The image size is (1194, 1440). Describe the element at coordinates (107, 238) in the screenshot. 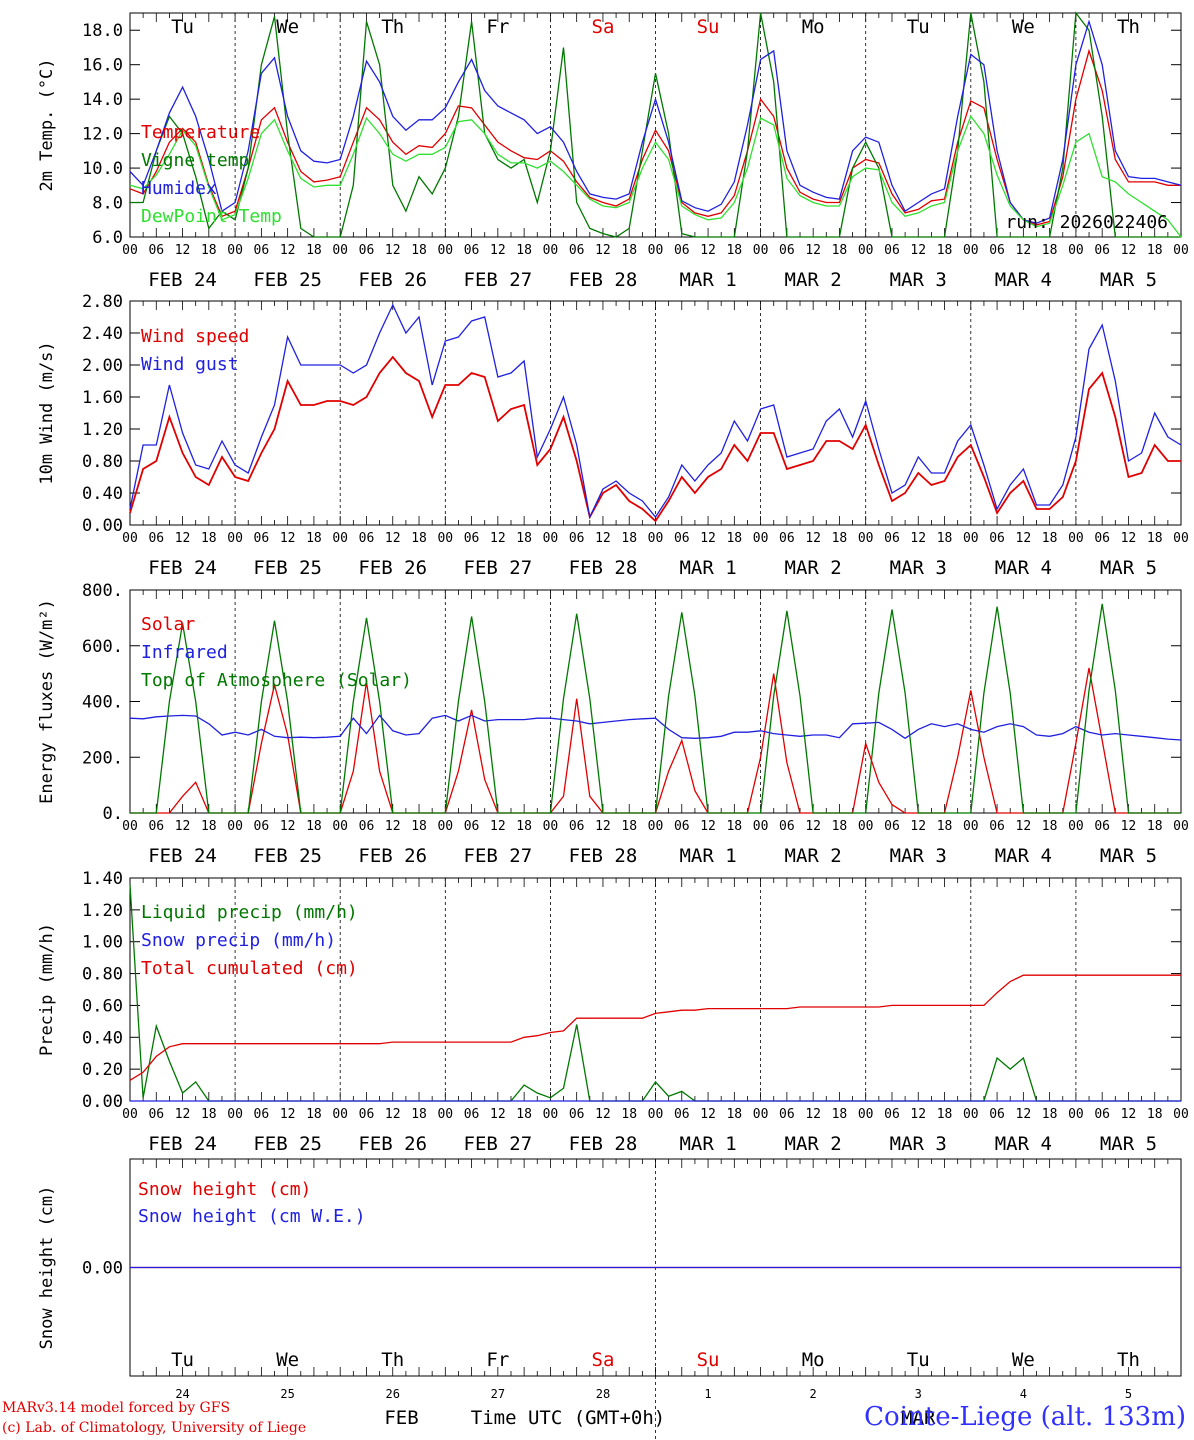

I see `y-tick-label: 6.0` at that location.